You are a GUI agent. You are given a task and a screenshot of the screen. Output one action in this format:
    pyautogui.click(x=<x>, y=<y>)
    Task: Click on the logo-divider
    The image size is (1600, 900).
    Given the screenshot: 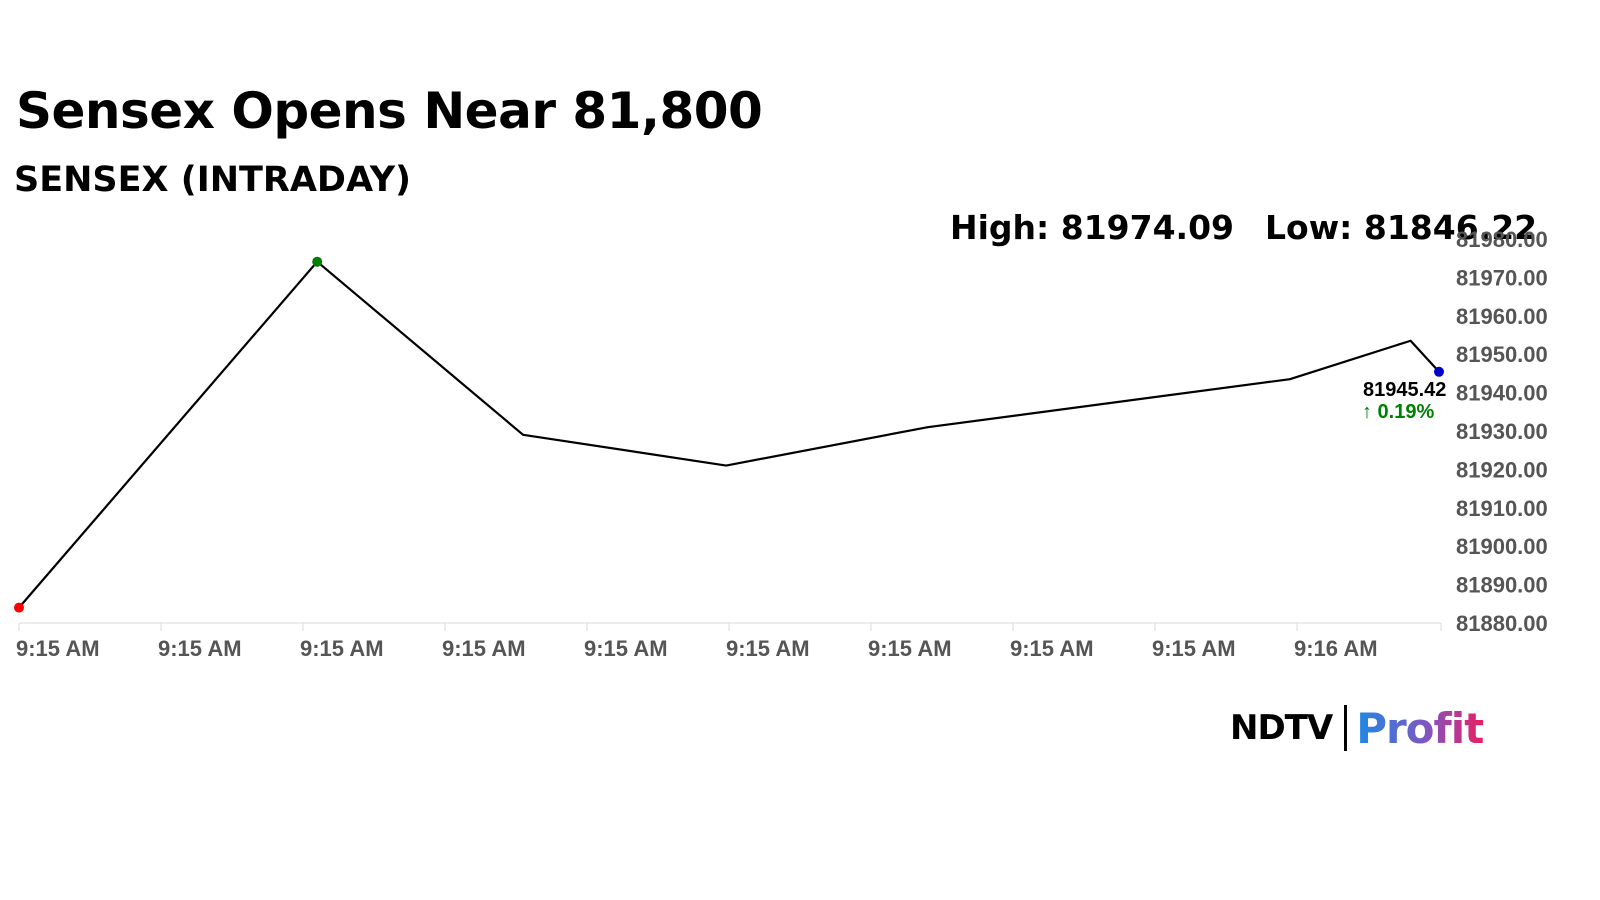 What is the action you would take?
    pyautogui.click(x=1346, y=728)
    